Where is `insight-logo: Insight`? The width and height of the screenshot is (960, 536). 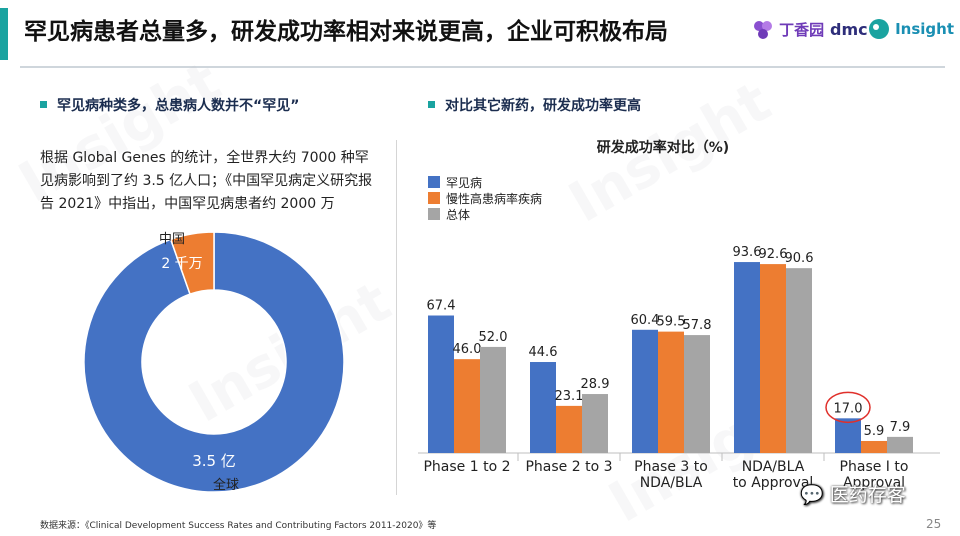 insight-logo: Insight is located at coordinates (911, 31).